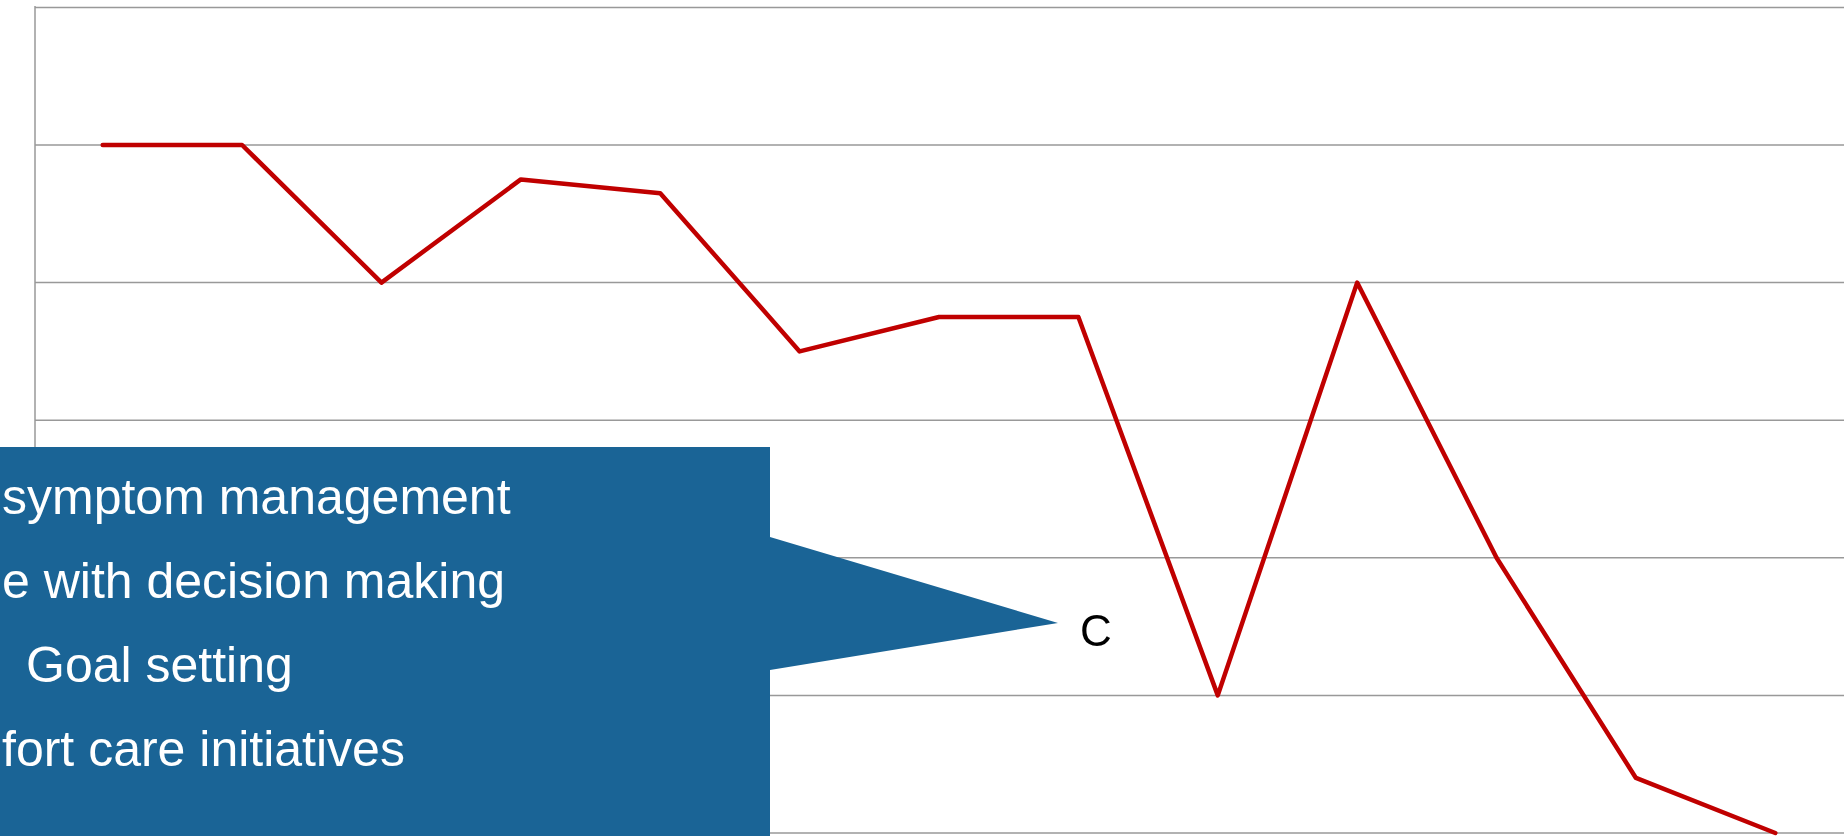 The image size is (1844, 836). I want to click on annotation: fort care initiatives, so click(203, 749).